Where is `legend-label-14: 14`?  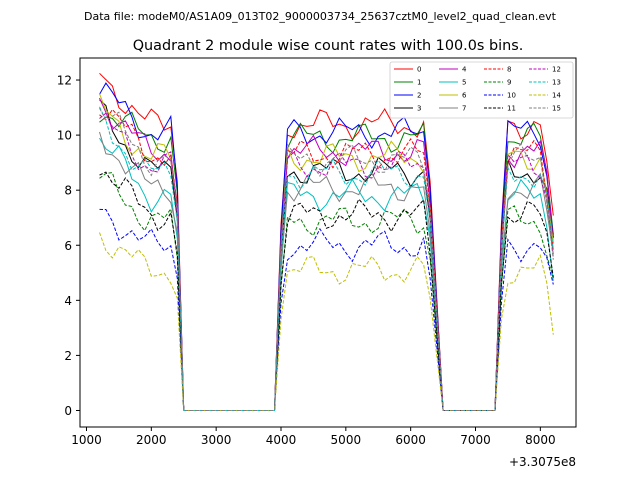
legend-label-14: 14 is located at coordinates (556, 96).